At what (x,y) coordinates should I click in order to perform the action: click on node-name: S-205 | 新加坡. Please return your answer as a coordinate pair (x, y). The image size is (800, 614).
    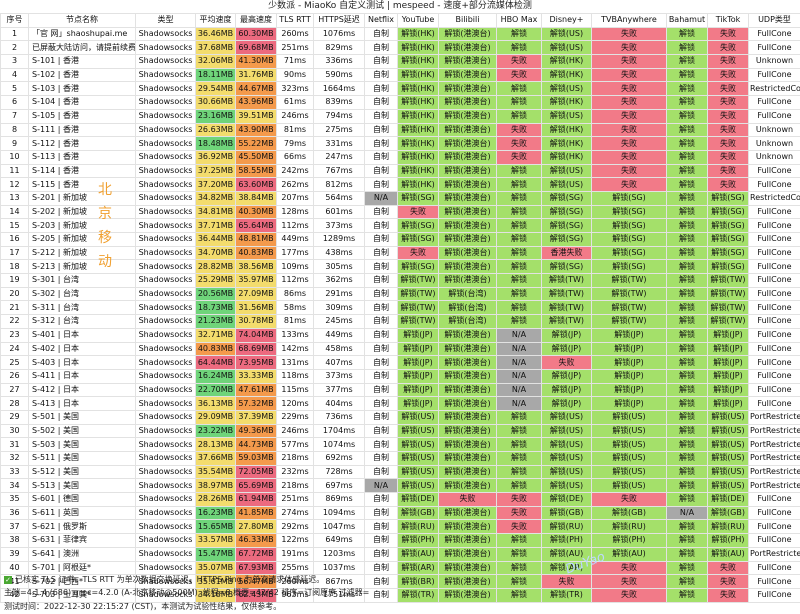
    Looking at the image, I should click on (82, 239).